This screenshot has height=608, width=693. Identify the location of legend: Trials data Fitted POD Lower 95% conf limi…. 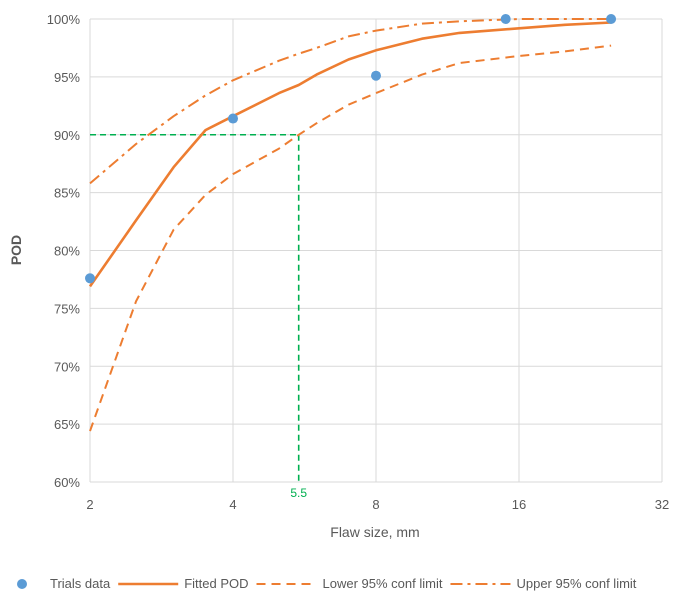
(327, 583).